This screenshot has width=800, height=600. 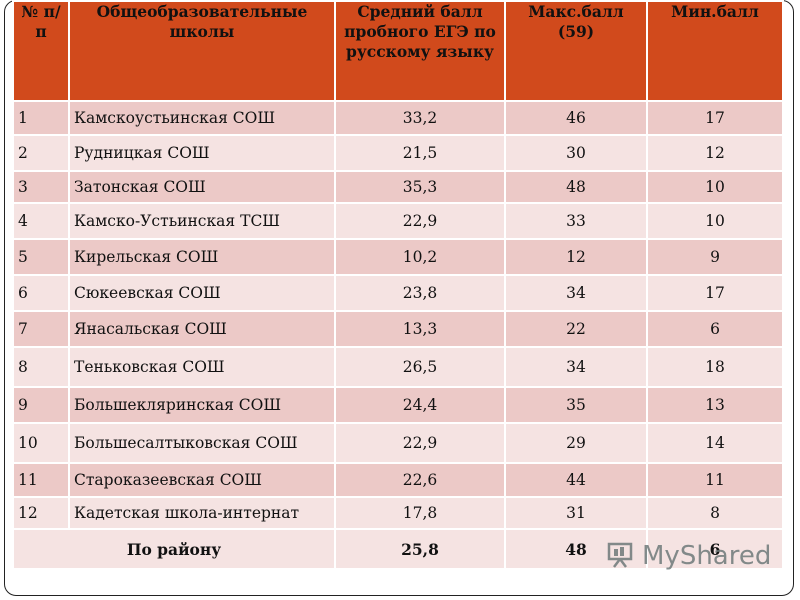 I want to click on table-row: 8 Теньковская СОШ 26,5 34 18, so click(x=398, y=367).